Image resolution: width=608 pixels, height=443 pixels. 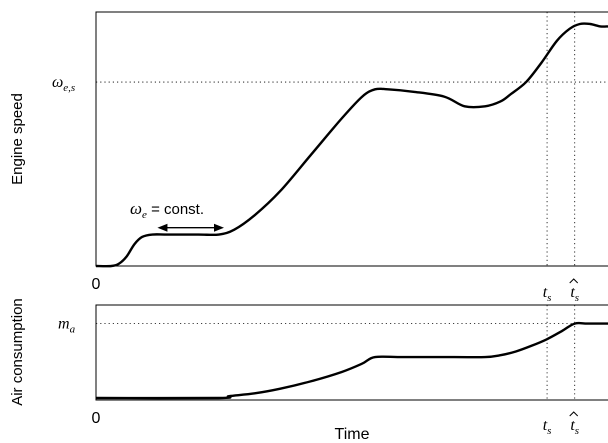 I want to click on top-marker-hat, so click(x=574, y=281).